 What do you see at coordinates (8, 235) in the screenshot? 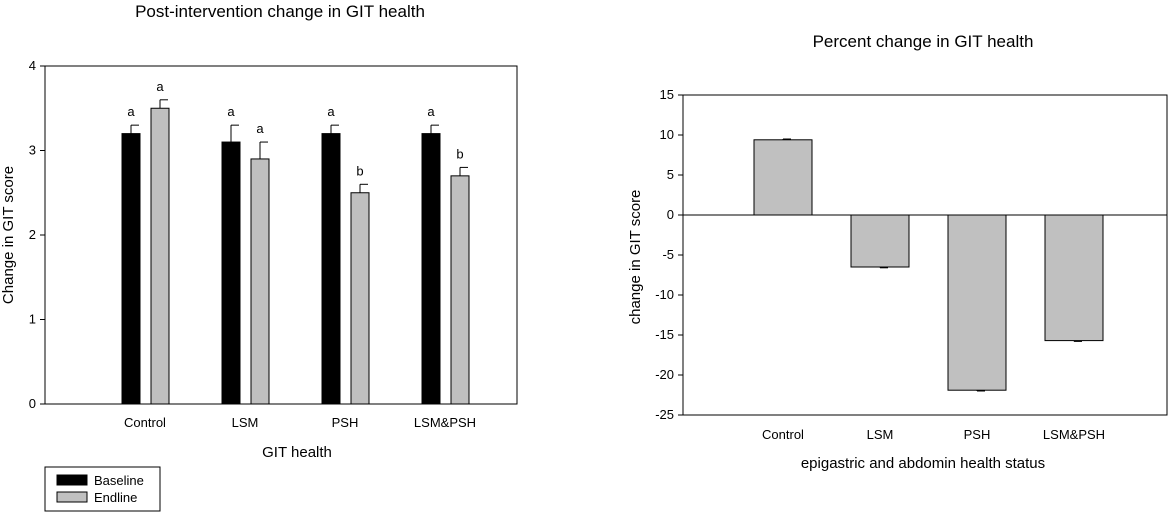
I see `chart-1-y-axis-label: Change in GIT score` at bounding box center [8, 235].